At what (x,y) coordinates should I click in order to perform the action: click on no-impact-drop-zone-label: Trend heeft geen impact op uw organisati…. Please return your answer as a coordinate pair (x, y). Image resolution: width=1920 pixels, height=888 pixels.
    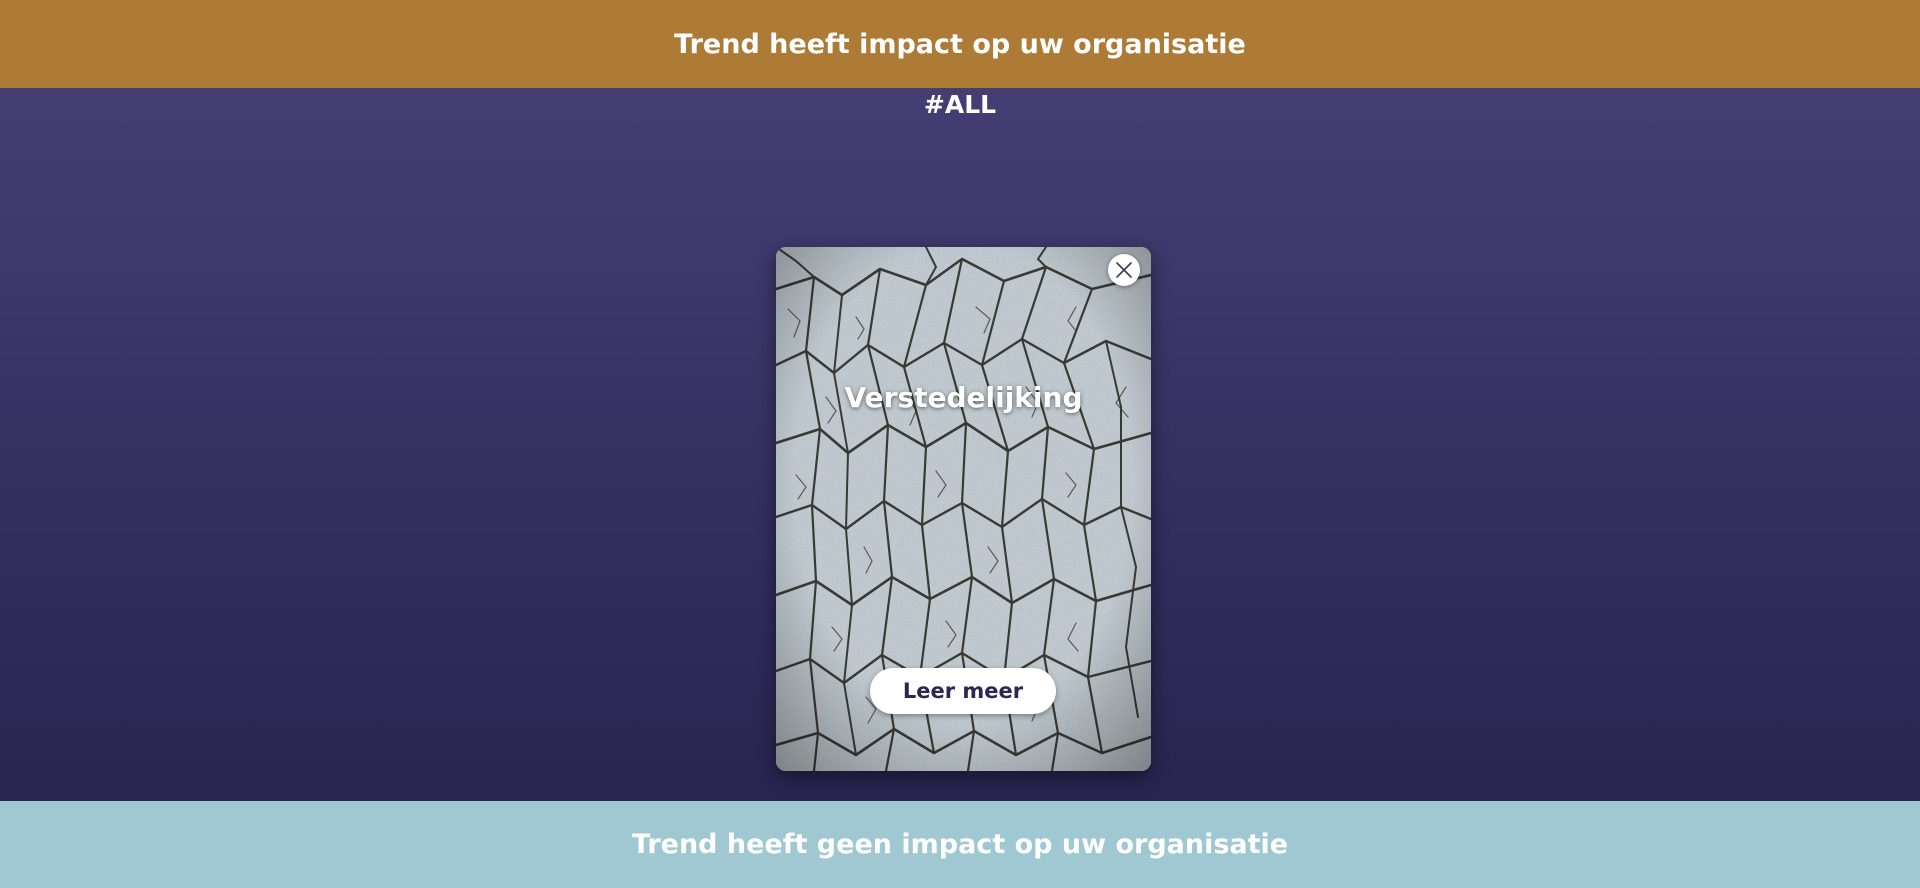
    Looking at the image, I should click on (960, 844).